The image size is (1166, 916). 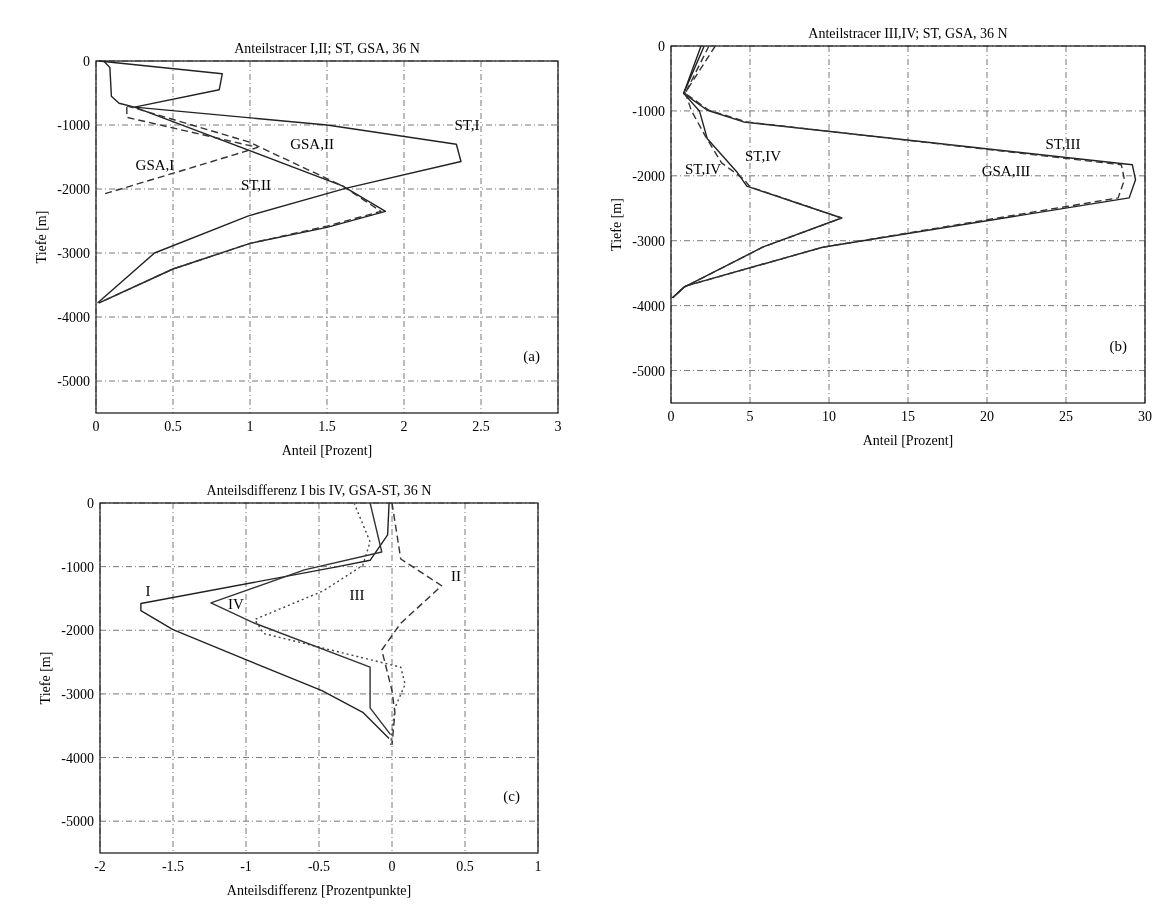 What do you see at coordinates (246, 866) in the screenshot?
I see `x-tick-label: -1` at bounding box center [246, 866].